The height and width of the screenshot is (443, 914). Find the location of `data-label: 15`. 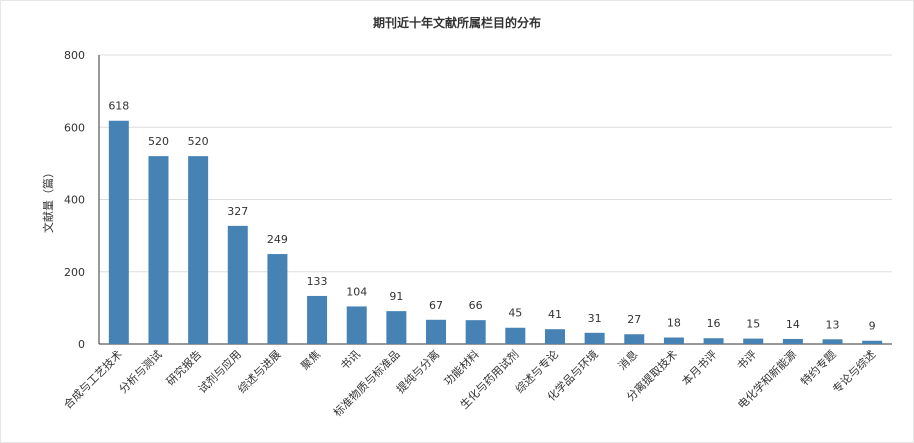

data-label: 15 is located at coordinates (753, 324).